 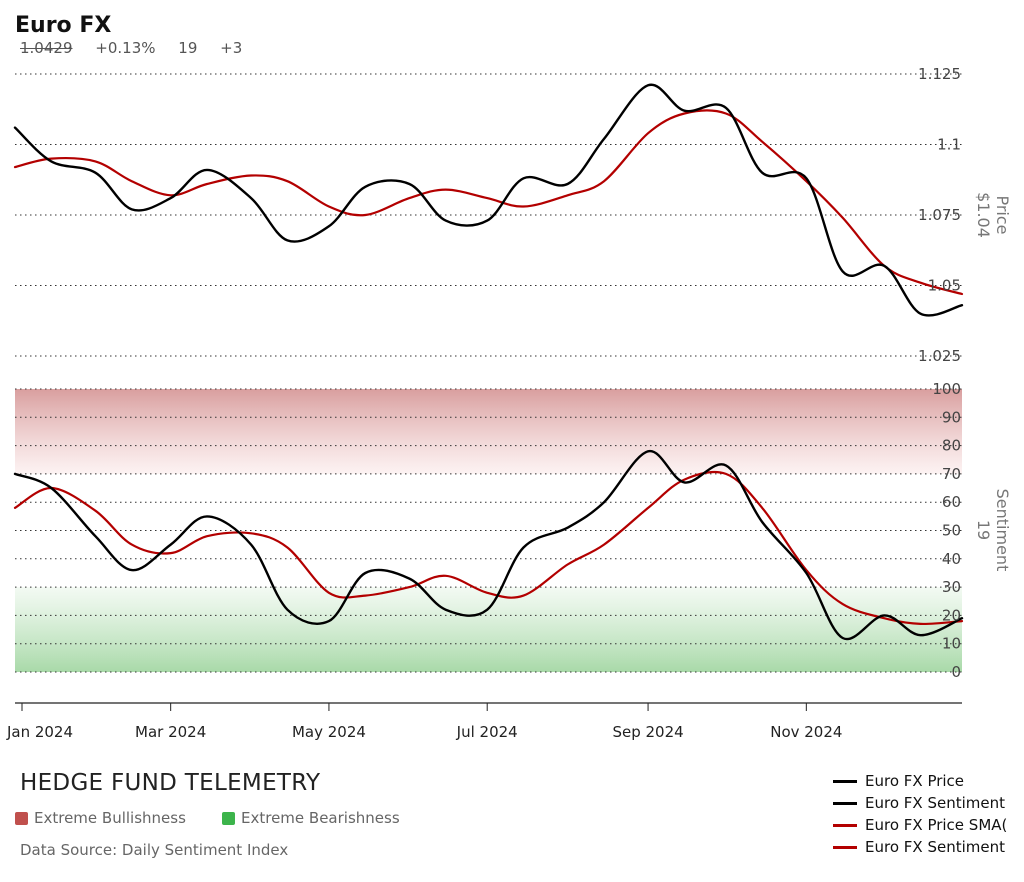 I want to click on sentiment-tick-label: 100, so click(x=946, y=389).